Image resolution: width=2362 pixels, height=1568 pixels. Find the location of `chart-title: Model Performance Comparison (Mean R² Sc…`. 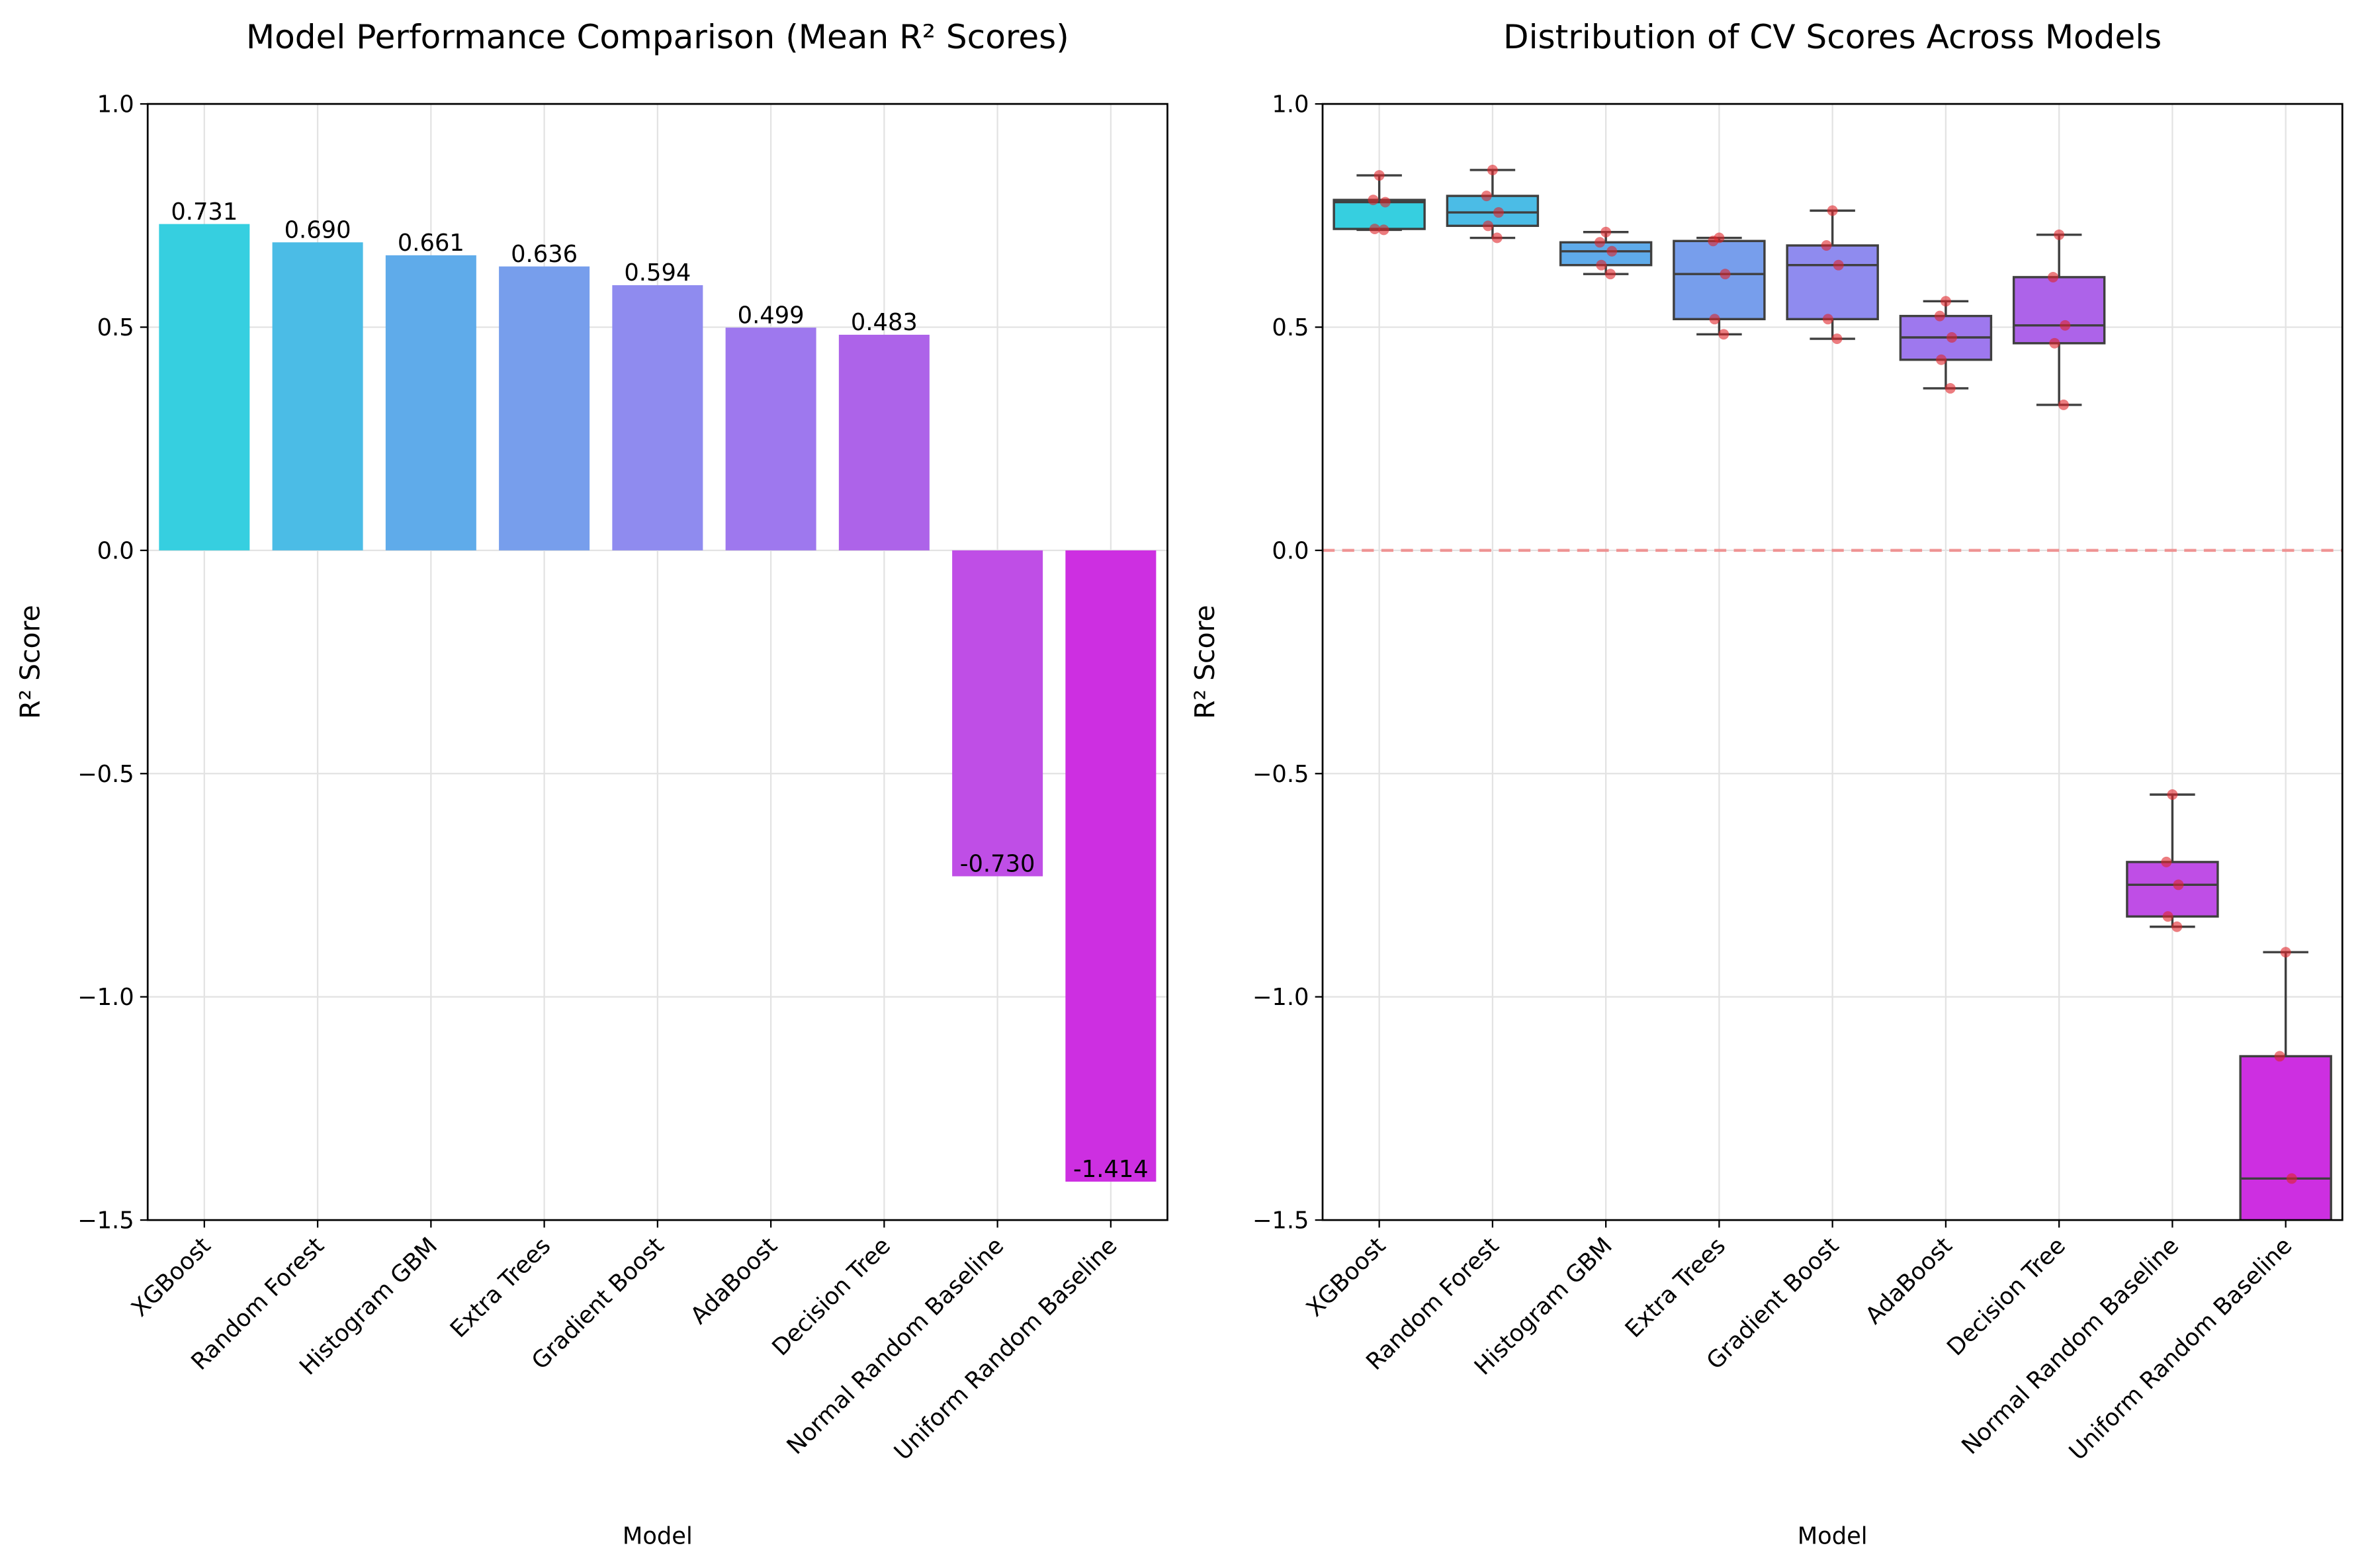

chart-title: Model Performance Comparison (Mean R² Sc… is located at coordinates (657, 37).